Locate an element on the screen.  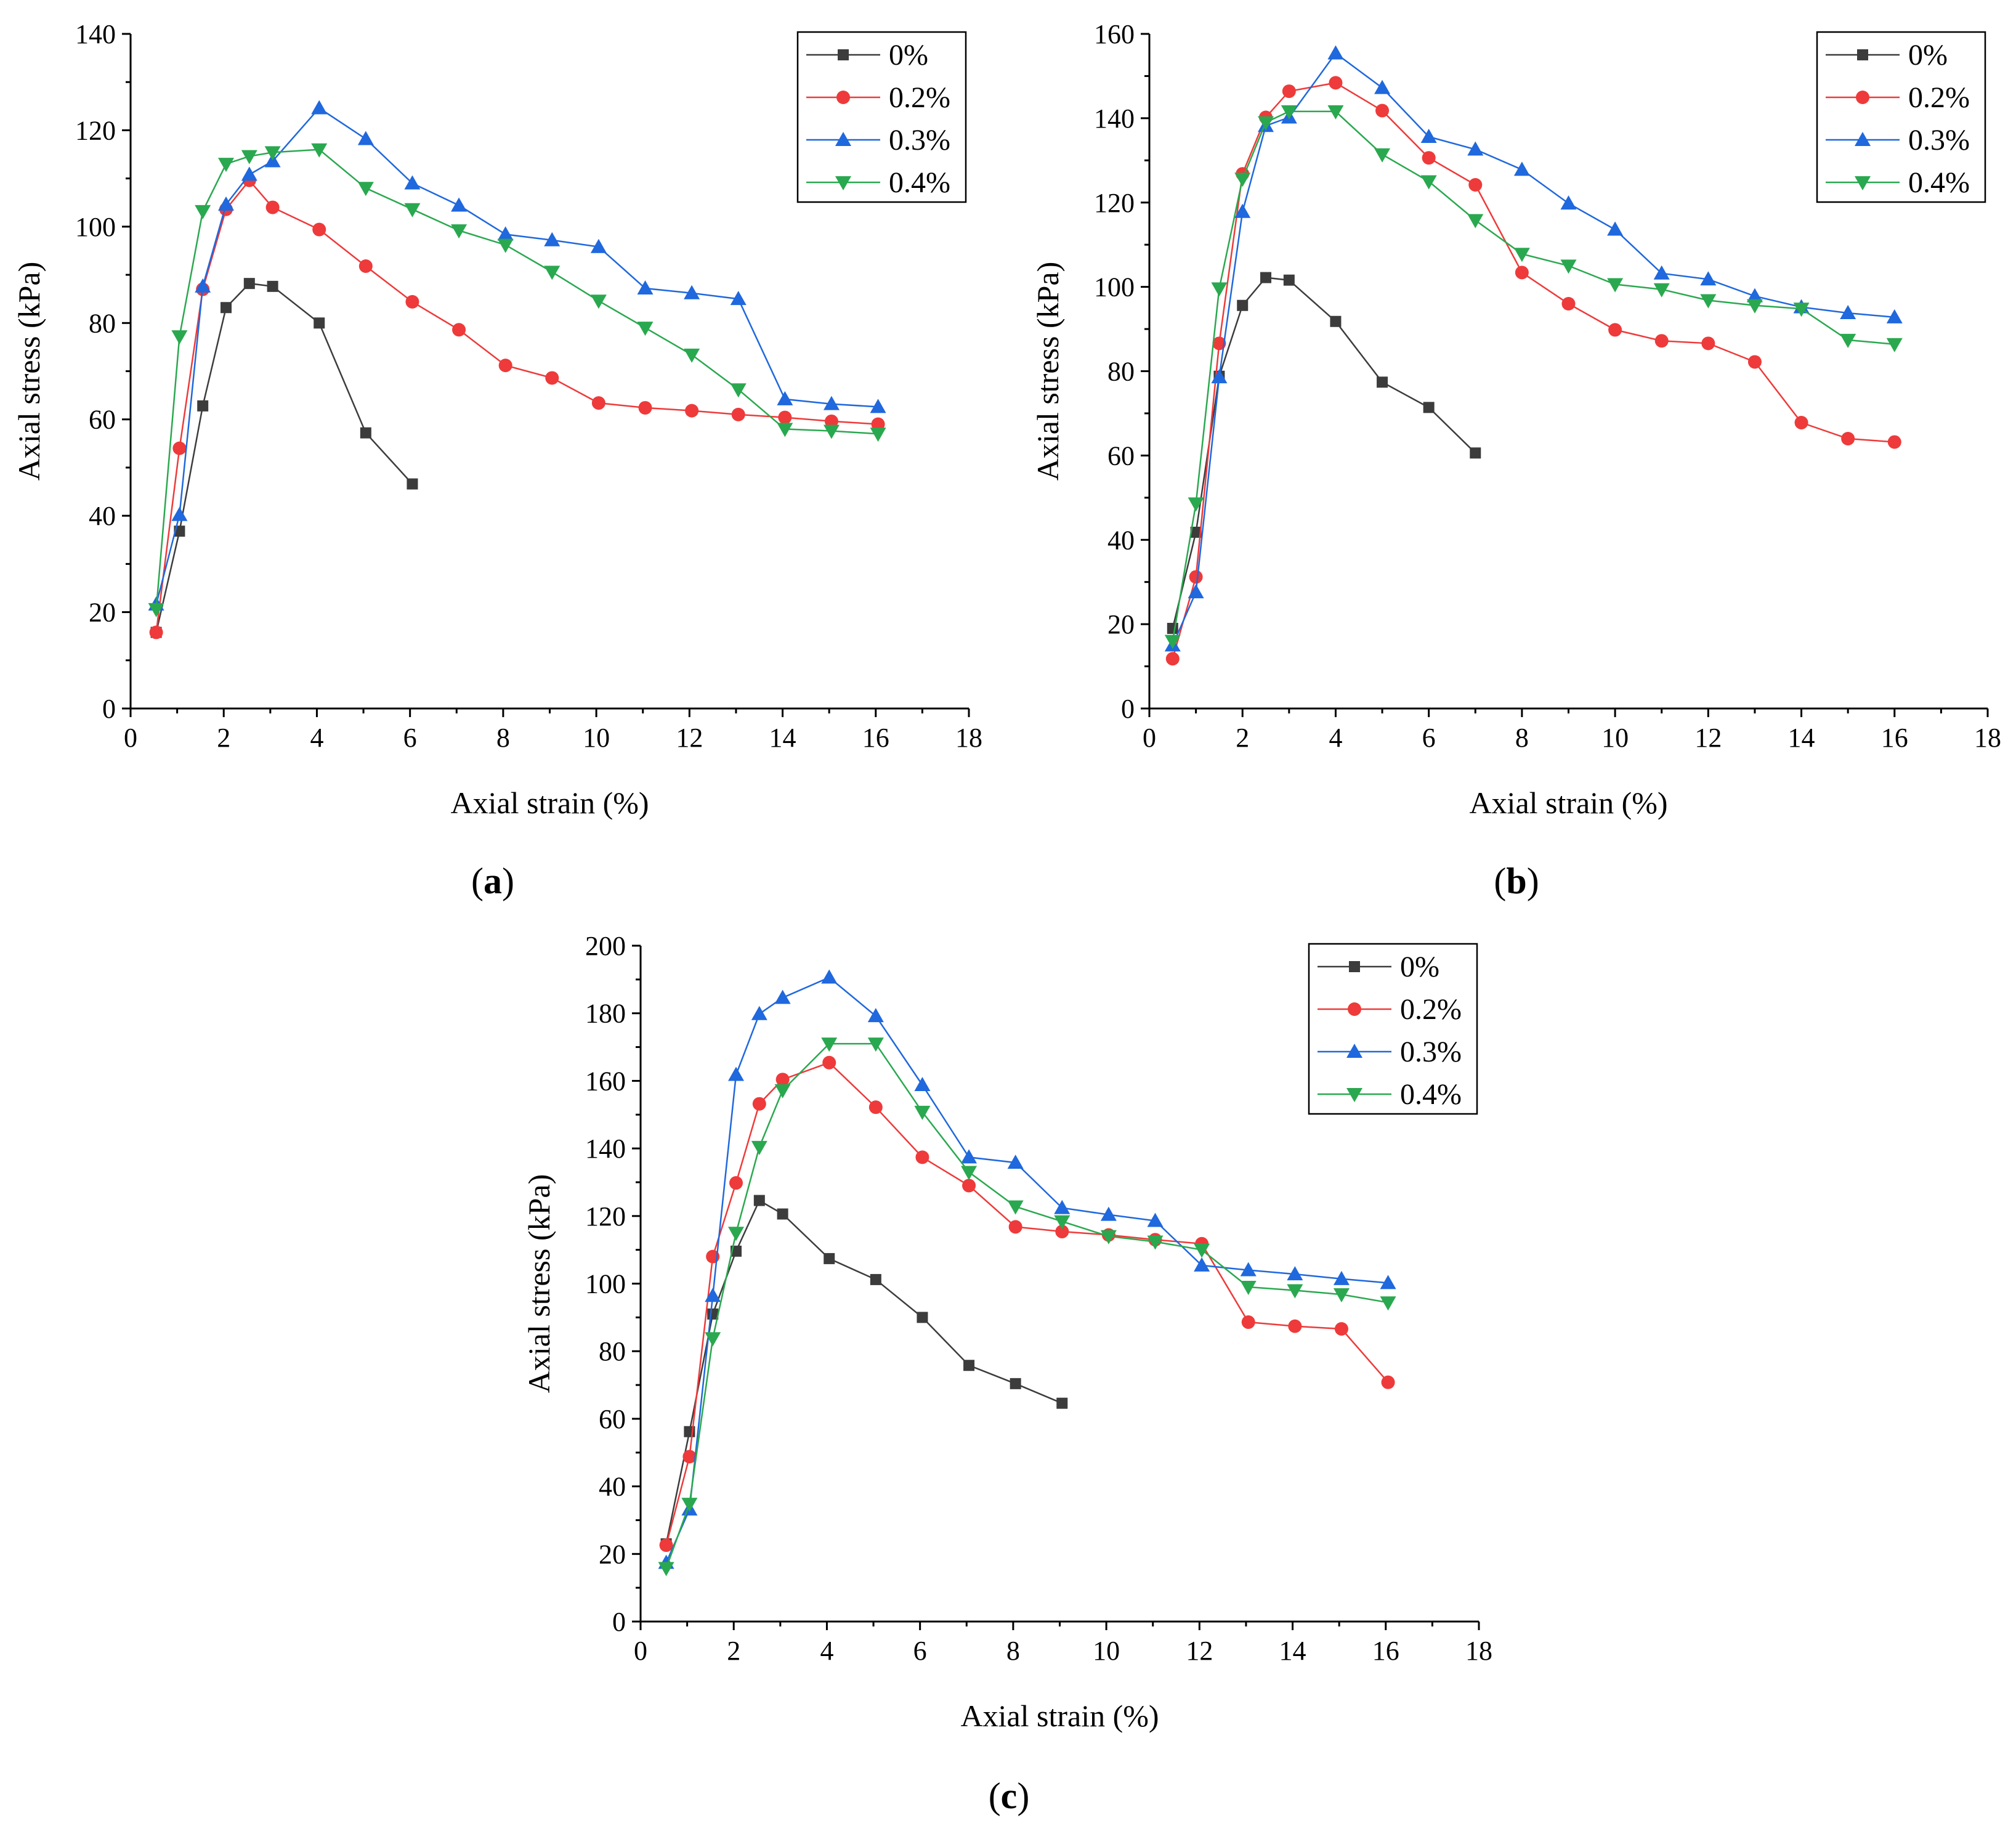
legend: 0% 0.2% 0.3% 0.4% is located at coordinates (881, 117).